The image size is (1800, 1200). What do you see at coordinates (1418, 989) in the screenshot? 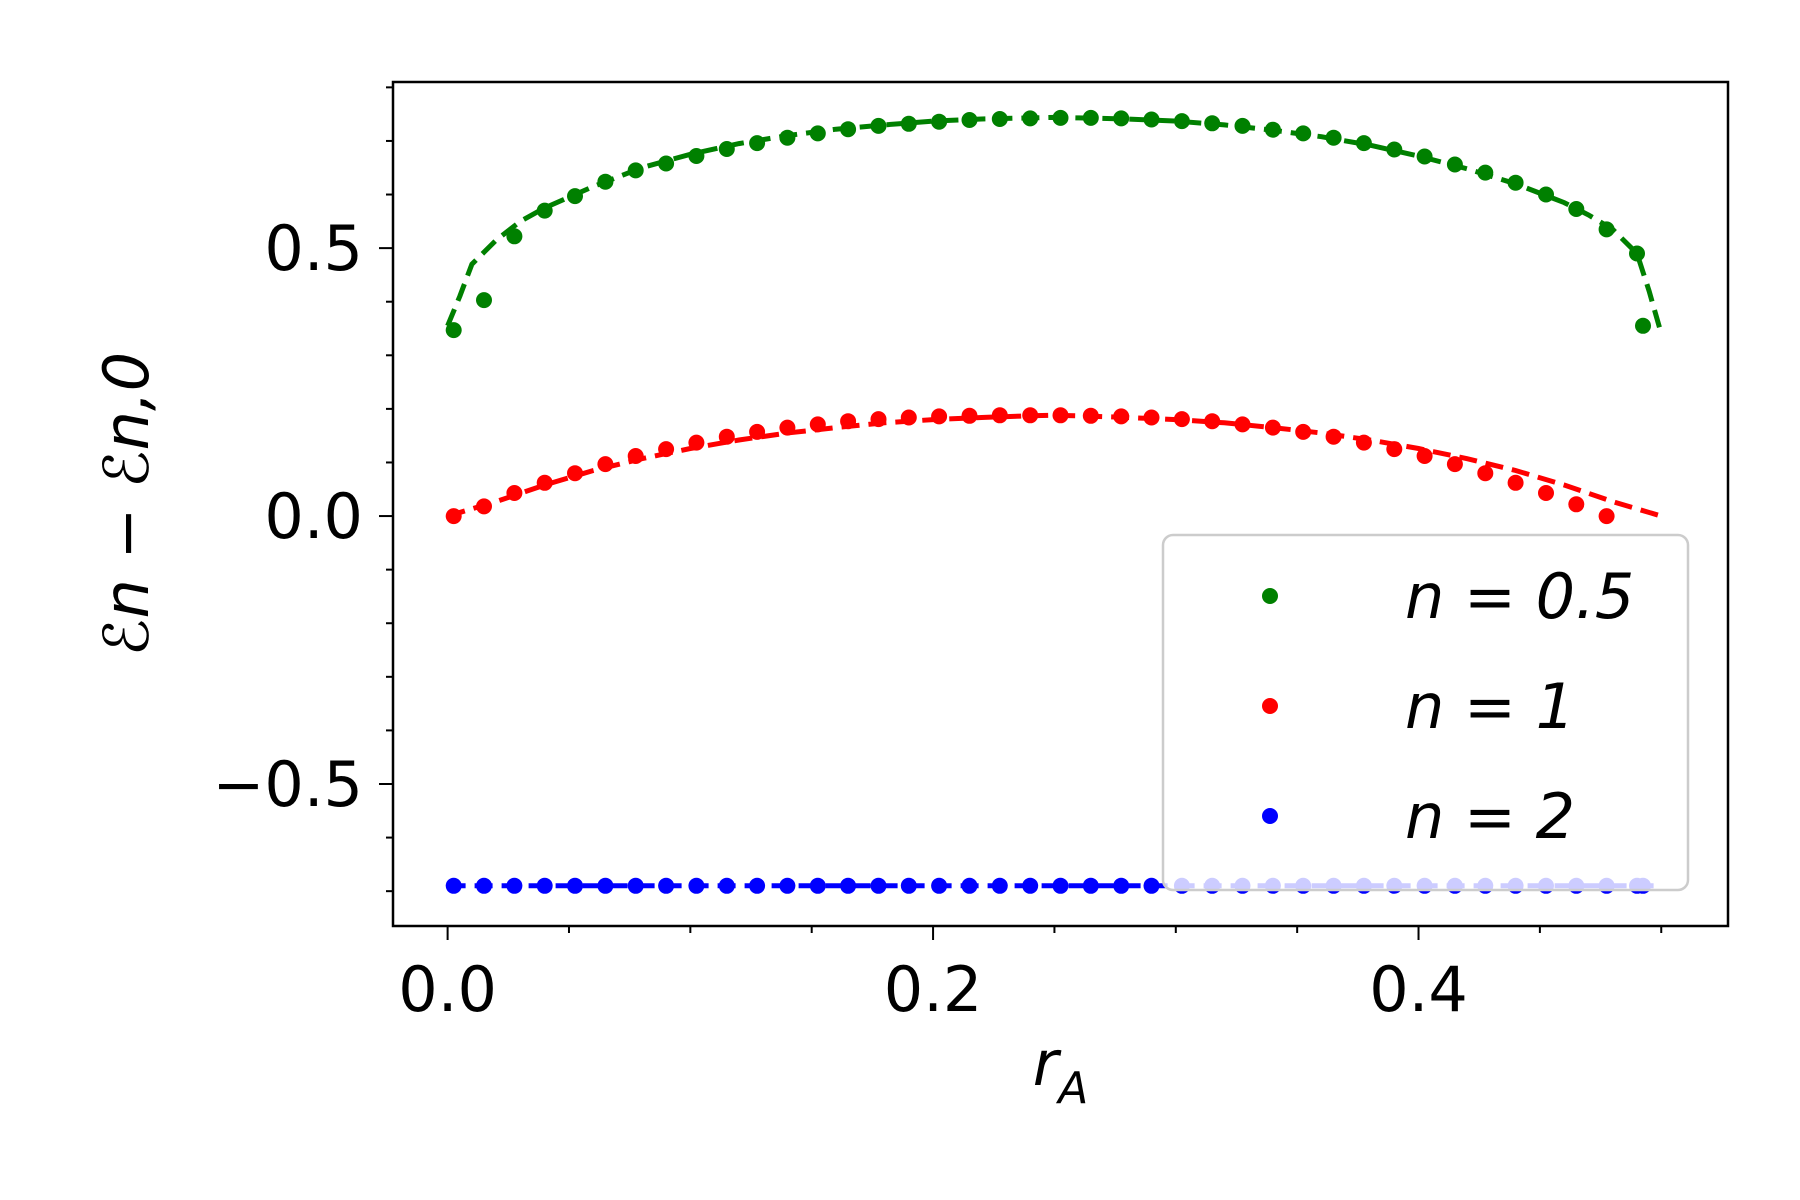
I see `x-tick-label: 0.4` at bounding box center [1418, 989].